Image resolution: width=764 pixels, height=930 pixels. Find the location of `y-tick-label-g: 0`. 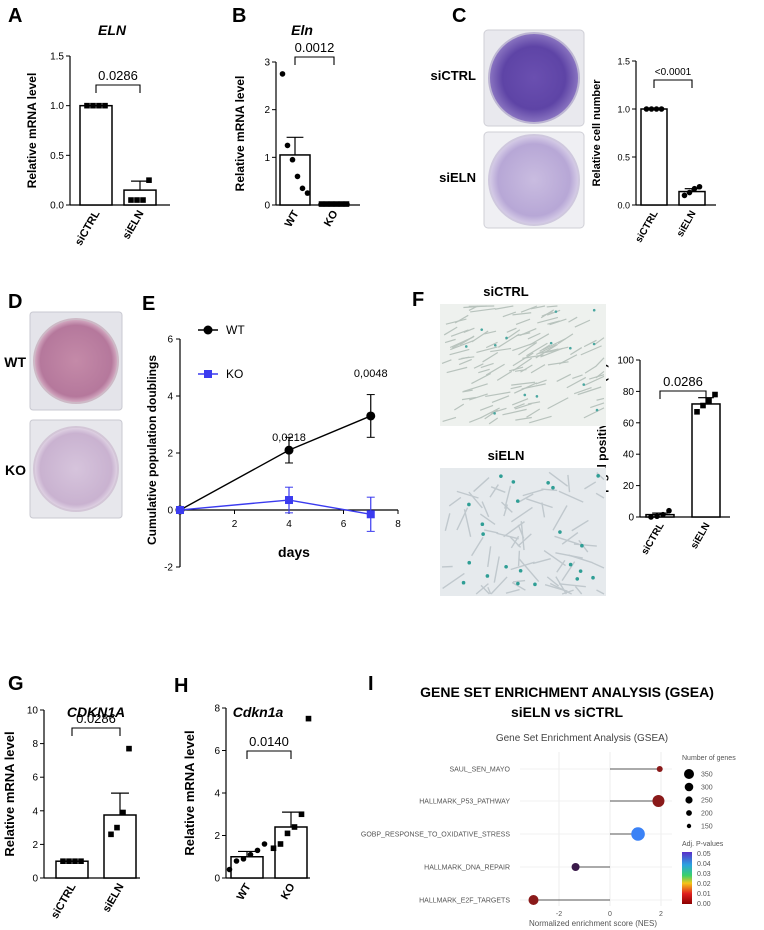

y-tick-label-g: 0 is located at coordinates (35, 879).